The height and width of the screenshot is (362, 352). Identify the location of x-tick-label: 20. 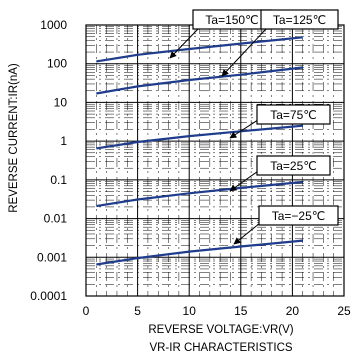
(293, 311).